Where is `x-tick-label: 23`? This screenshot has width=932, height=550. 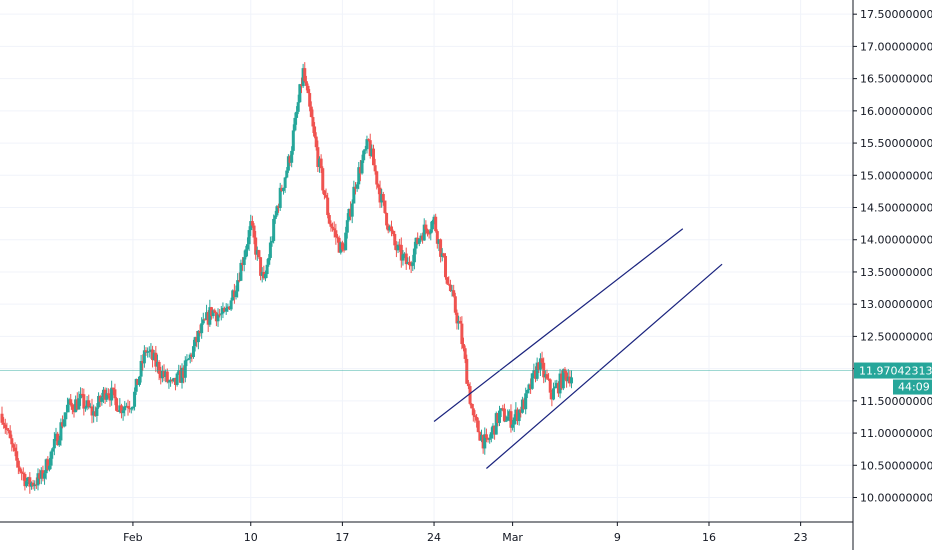
x-tick-label: 23 is located at coordinates (801, 537).